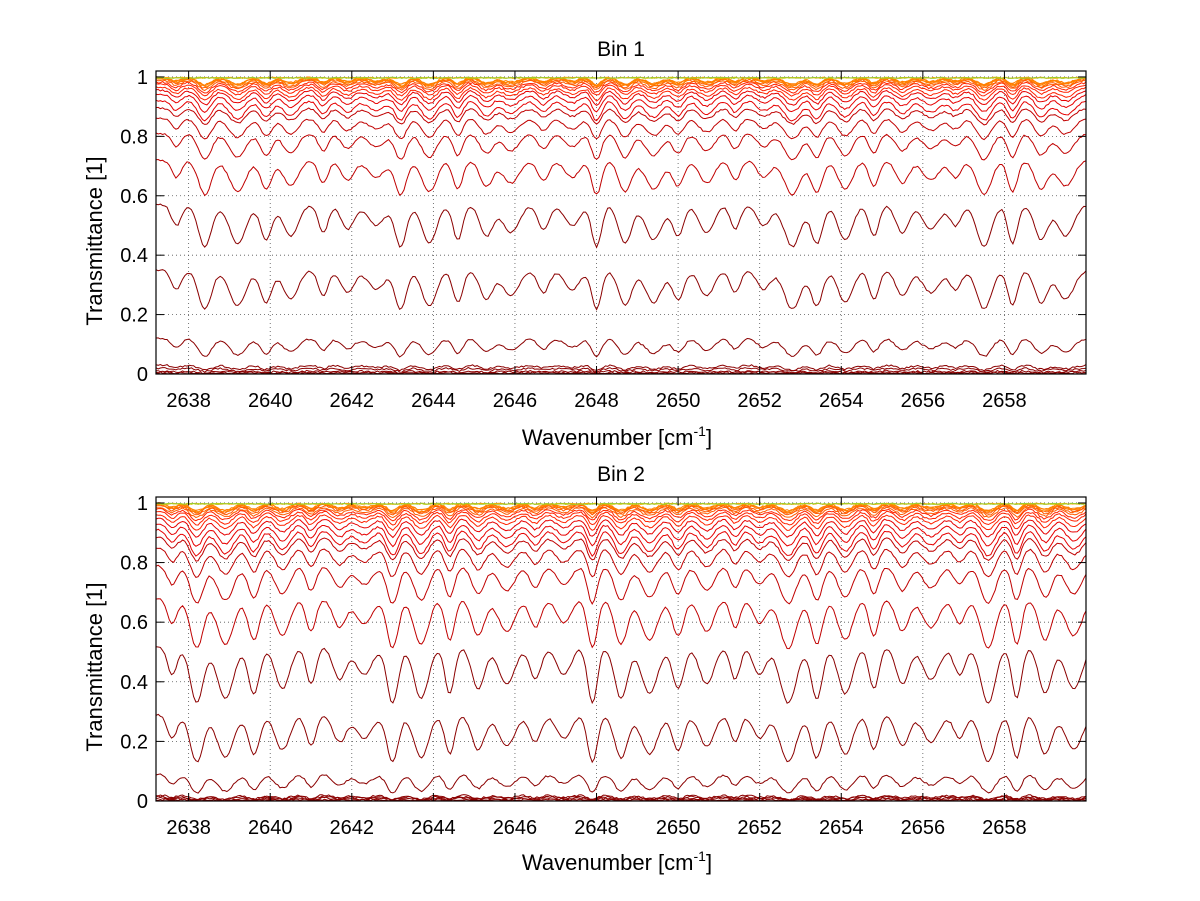  I want to click on chart-title: Bin 1, so click(621, 49).